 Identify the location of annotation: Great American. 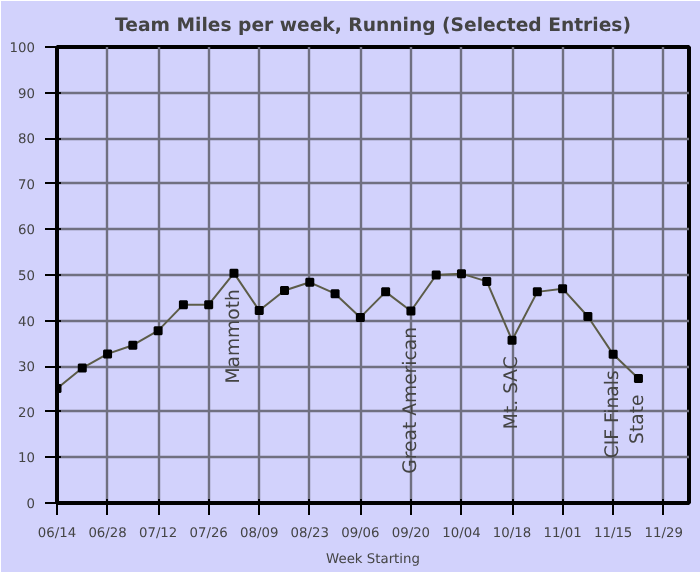
(410, 400).